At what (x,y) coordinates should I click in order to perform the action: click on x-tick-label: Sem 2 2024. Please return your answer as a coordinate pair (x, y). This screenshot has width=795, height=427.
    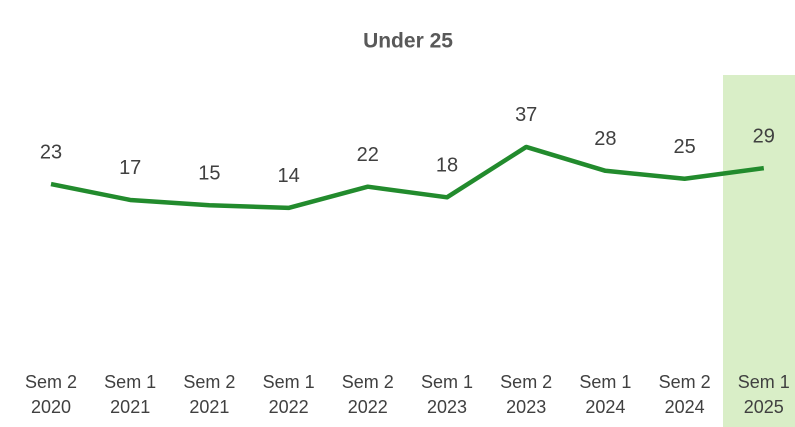
    Looking at the image, I should click on (685, 394).